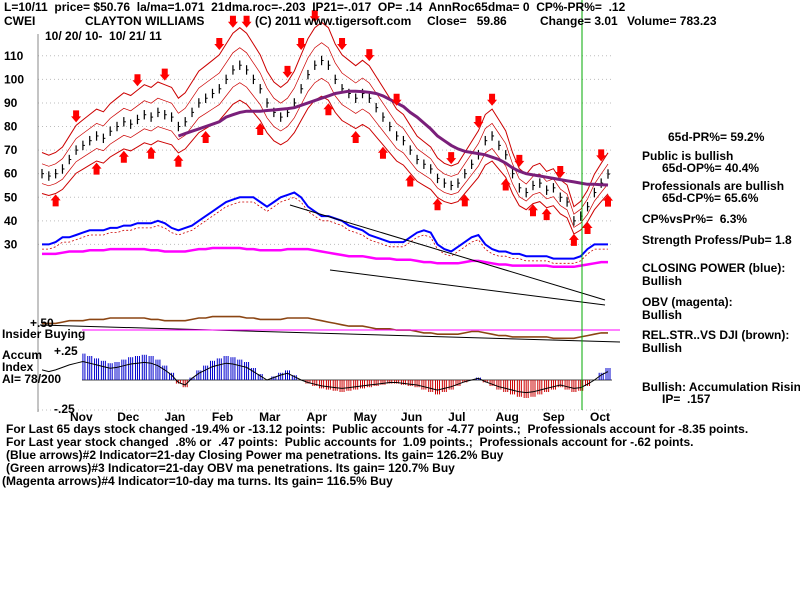 The width and height of the screenshot is (800, 600). I want to click on ma65-line, so click(393, 138).